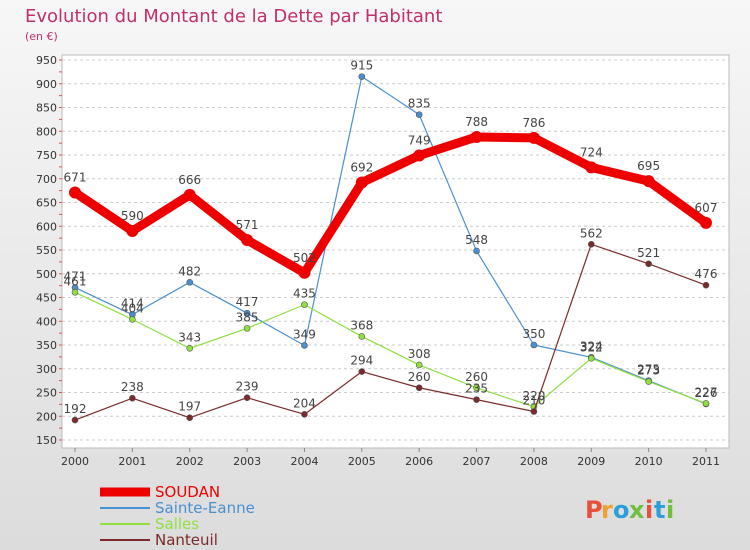 The height and width of the screenshot is (550, 750). What do you see at coordinates (591, 233) in the screenshot?
I see `data-label: 562` at bounding box center [591, 233].